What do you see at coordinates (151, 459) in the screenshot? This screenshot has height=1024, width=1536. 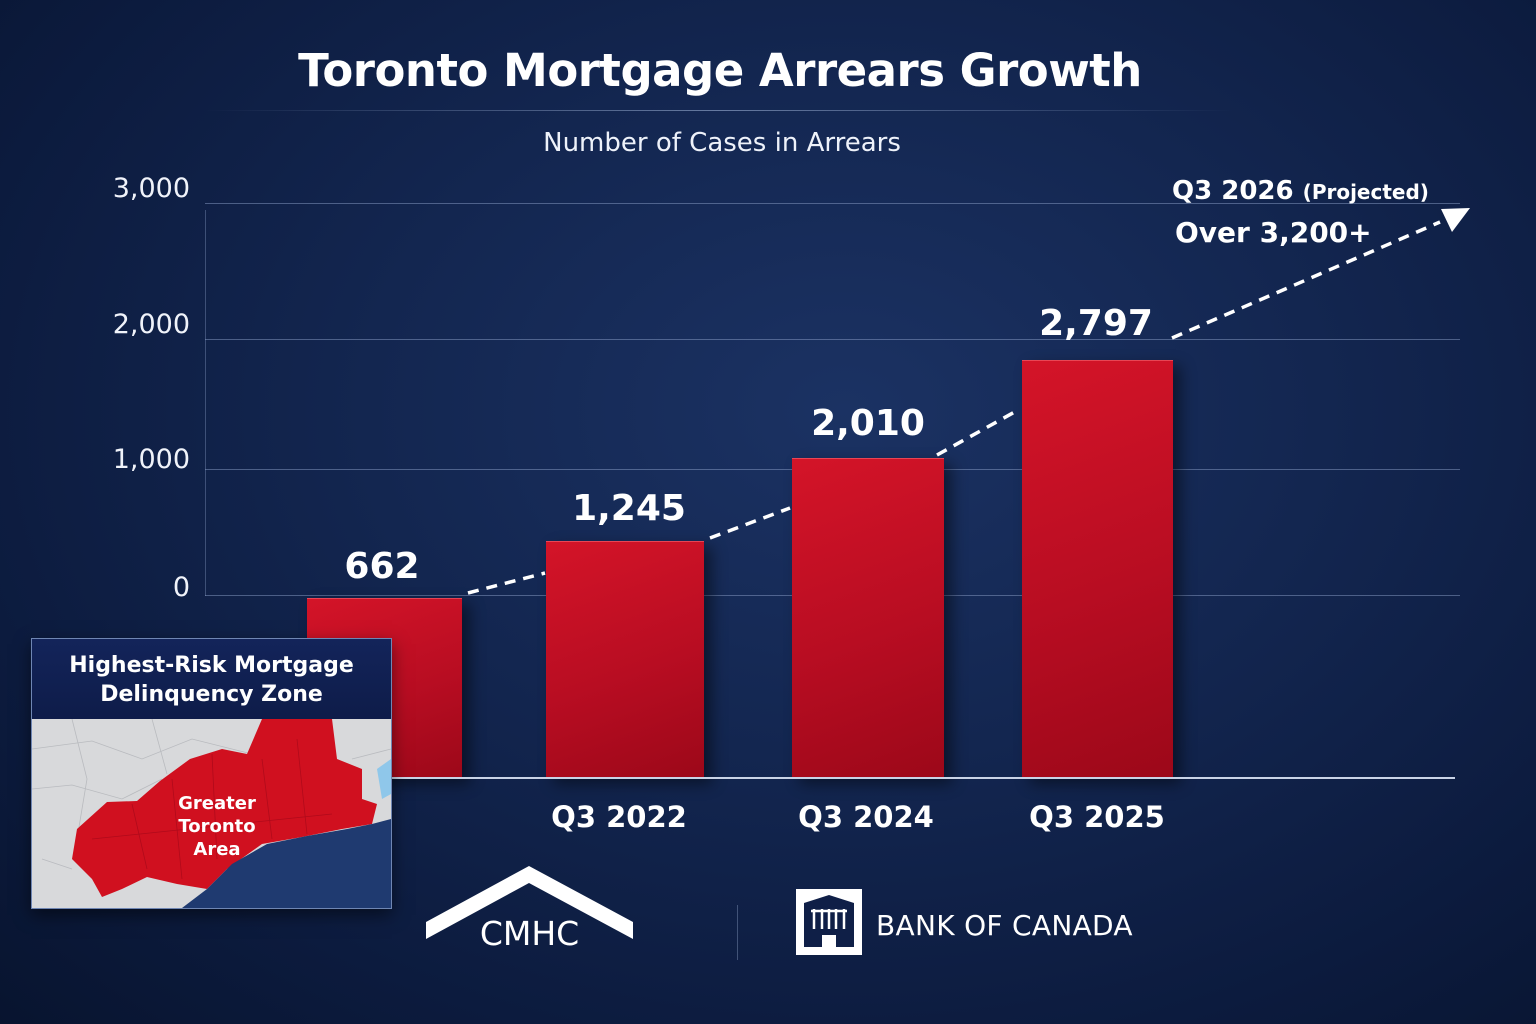 I see `y-tick-1000: 1,000` at bounding box center [151, 459].